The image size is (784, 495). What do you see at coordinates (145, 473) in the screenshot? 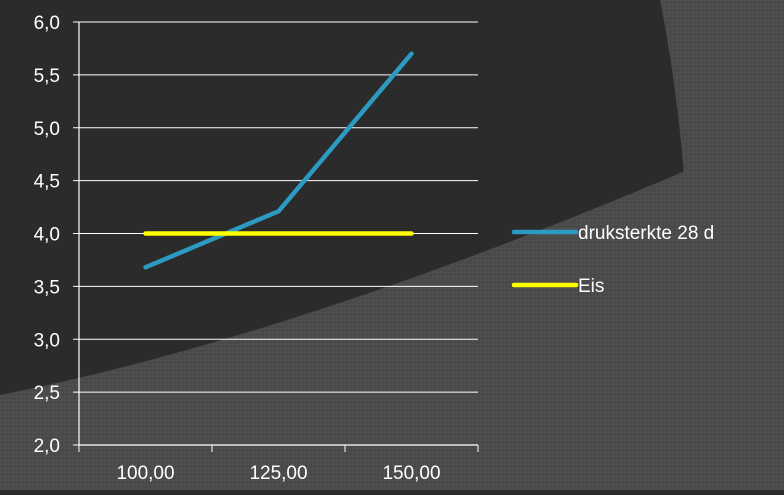
I see `x-tick-label: 100,00` at bounding box center [145, 473].